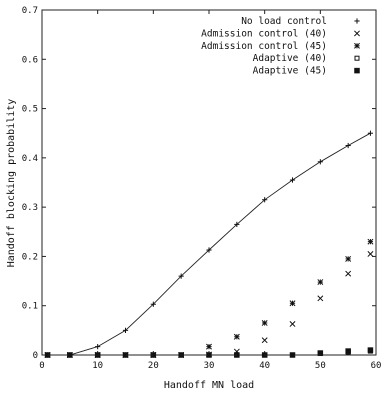 The width and height of the screenshot is (385, 393). Describe the element at coordinates (376, 366) in the screenshot. I see `x-tick-label: 60` at that location.